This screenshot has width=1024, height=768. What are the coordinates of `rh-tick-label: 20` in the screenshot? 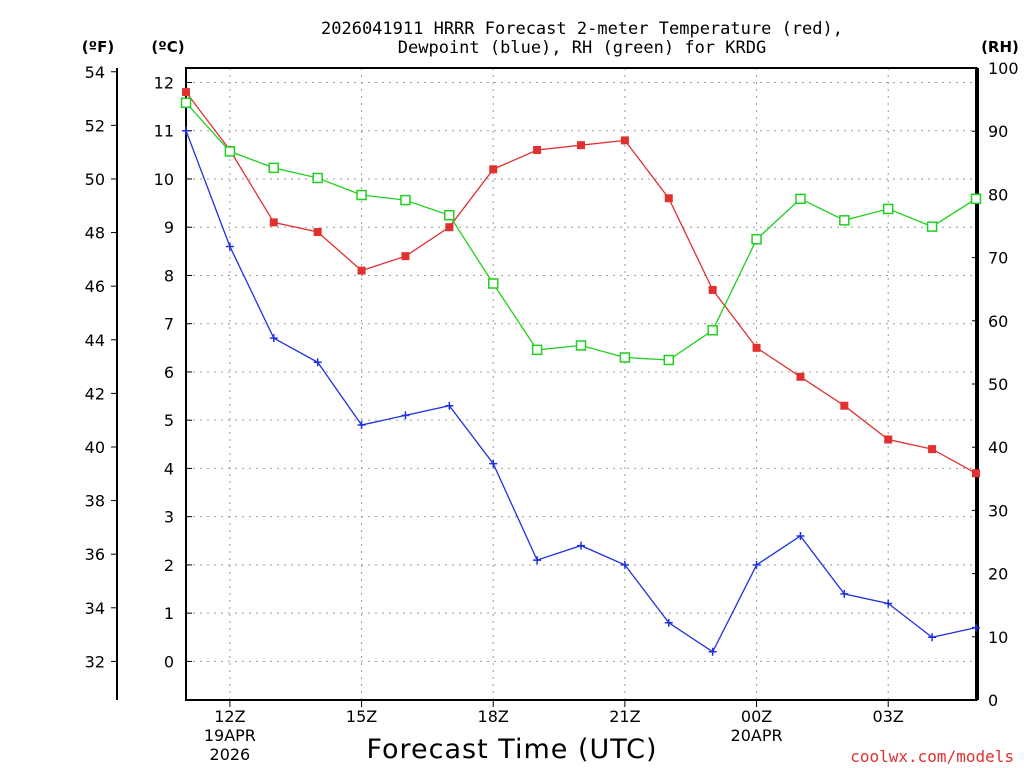 It's located at (998, 574).